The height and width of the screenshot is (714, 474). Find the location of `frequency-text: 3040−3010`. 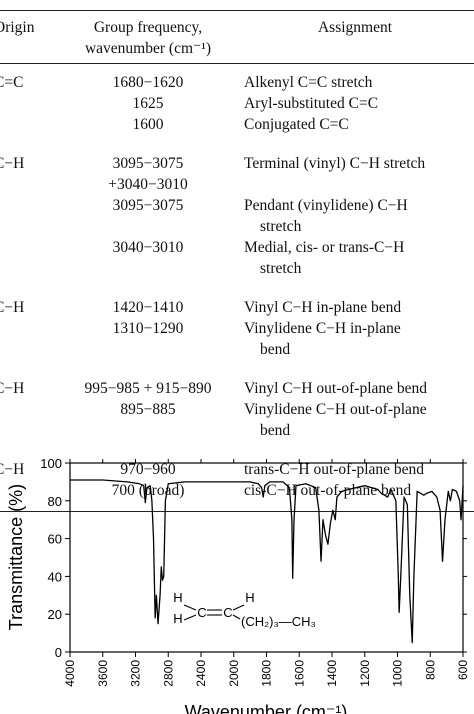

frequency-text: 3040−3010 is located at coordinates (148, 247).